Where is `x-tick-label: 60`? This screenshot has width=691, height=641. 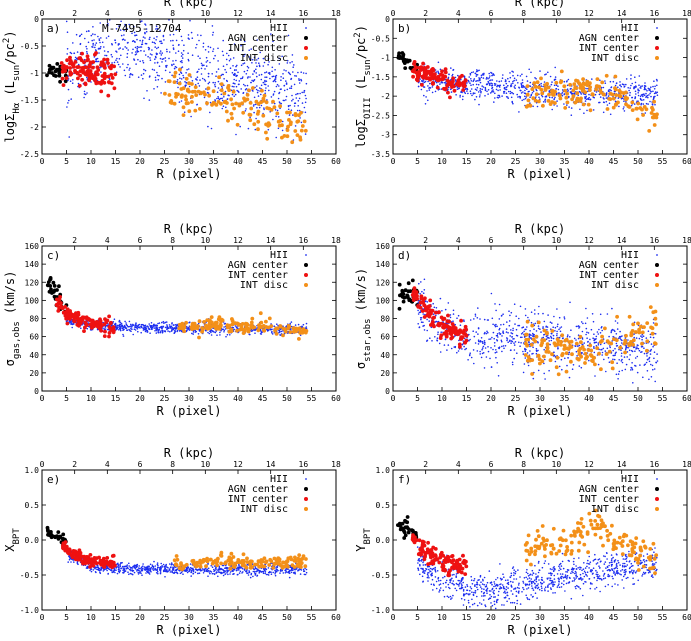
x-tick-label: 60 is located at coordinates (336, 161).